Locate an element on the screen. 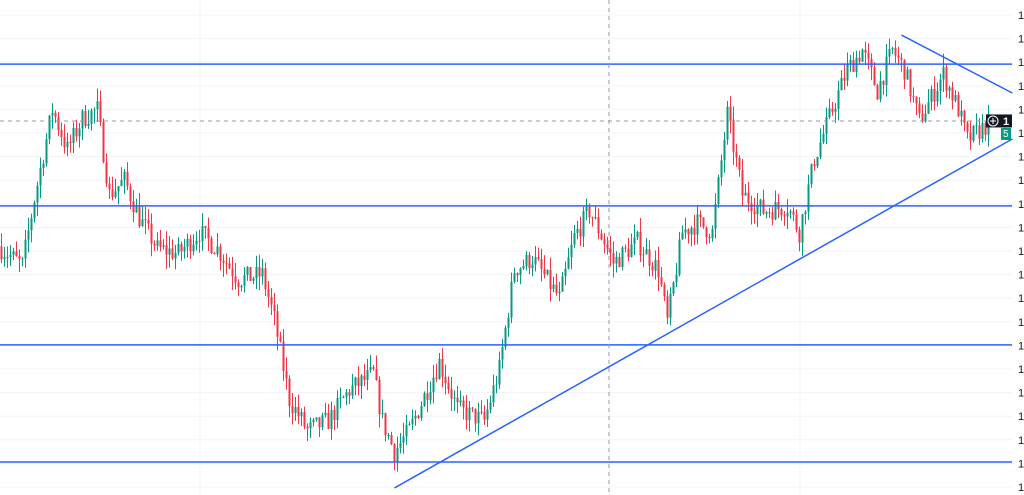  current-price-label: 1 5 is located at coordinates (999, 127).